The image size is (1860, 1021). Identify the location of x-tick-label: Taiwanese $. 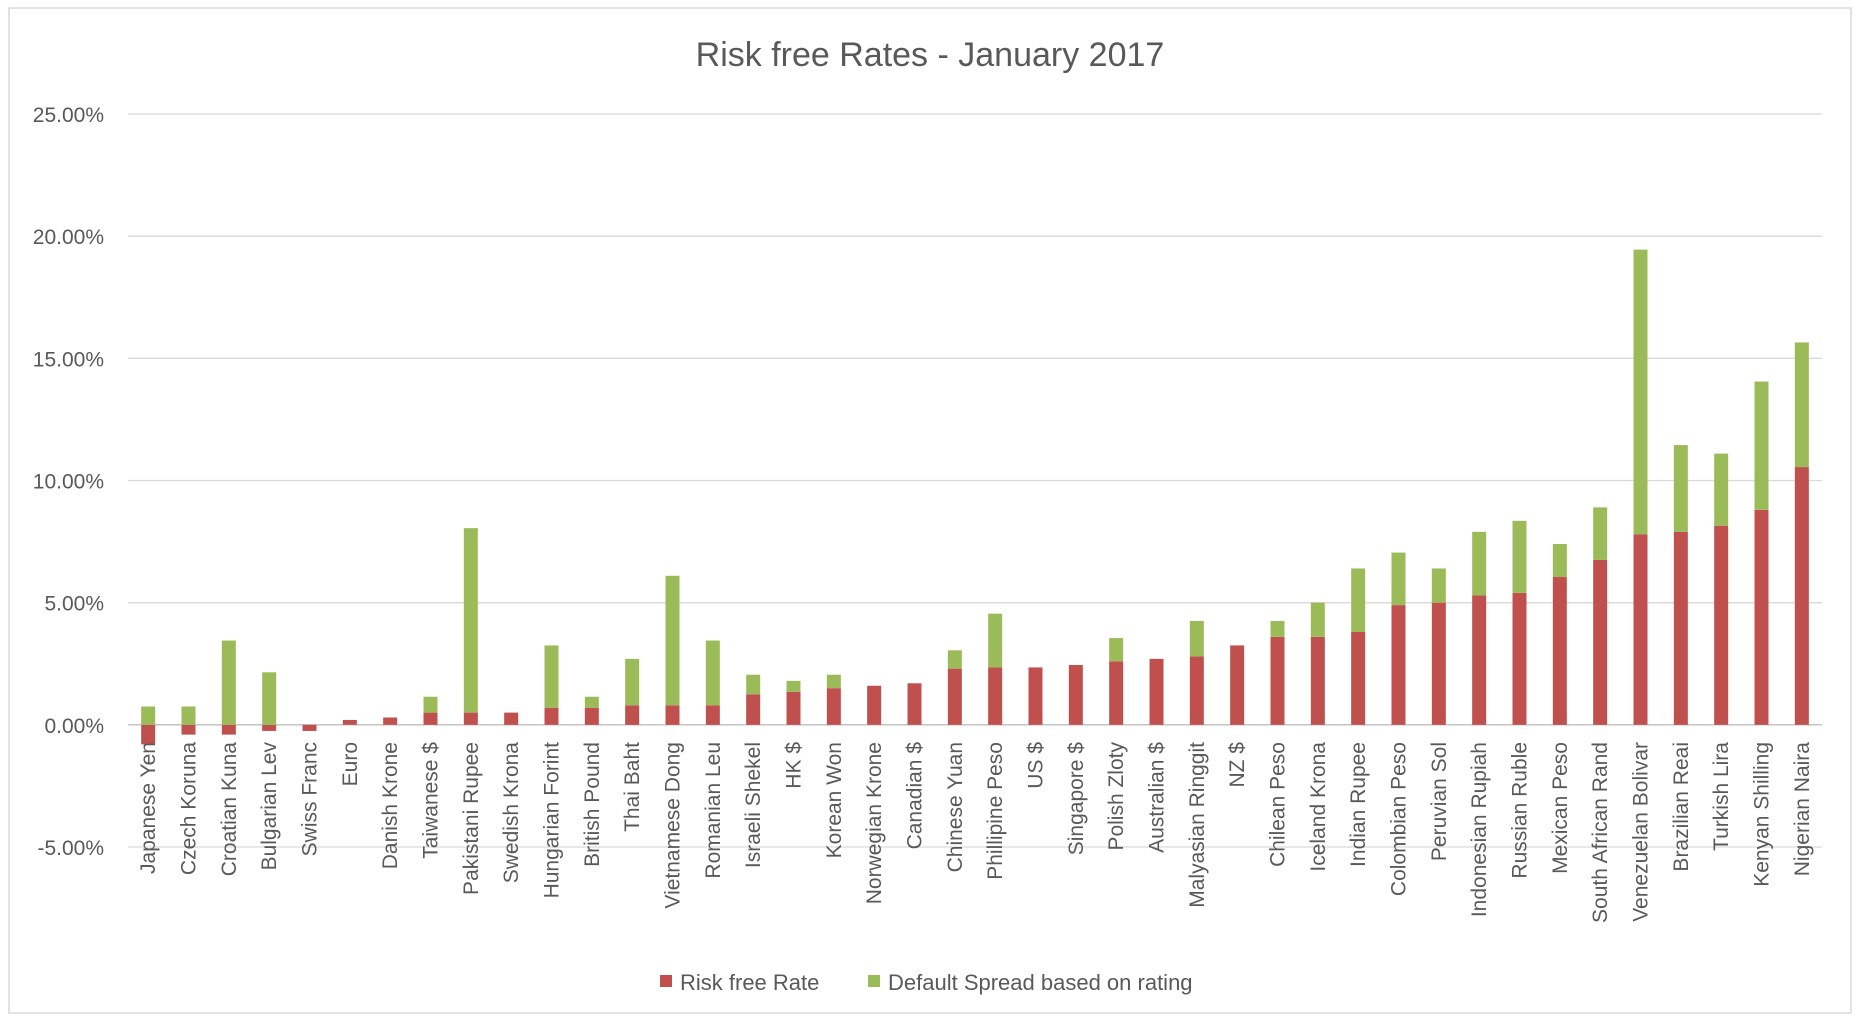
(431, 800).